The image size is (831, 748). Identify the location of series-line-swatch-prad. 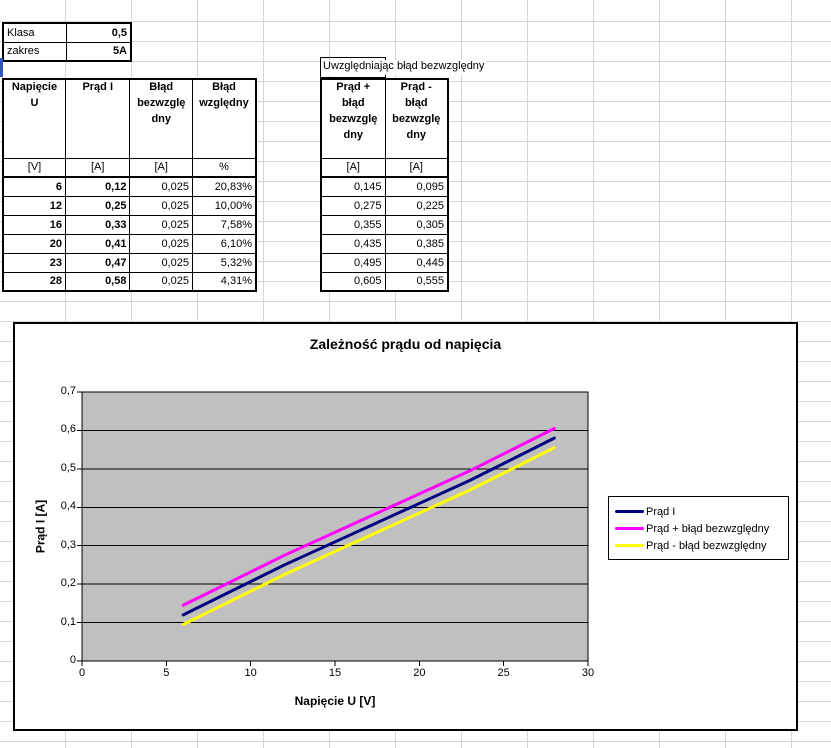
(629, 511).